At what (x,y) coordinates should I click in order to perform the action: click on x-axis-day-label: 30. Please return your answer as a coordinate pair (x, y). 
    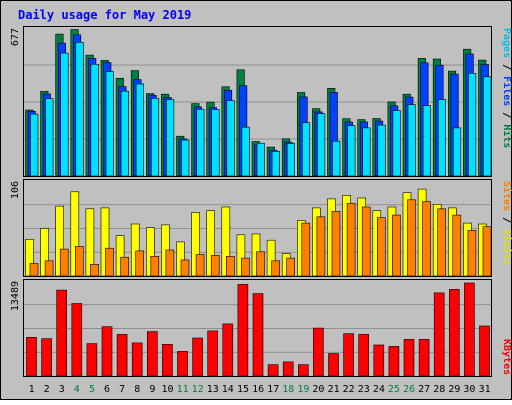
    Looking at the image, I should click on (469, 389).